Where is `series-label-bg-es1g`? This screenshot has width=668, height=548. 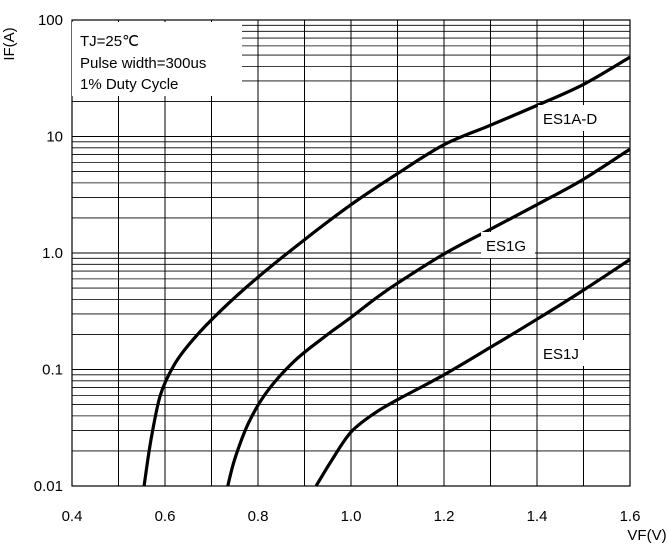 series-label-bg-es1g is located at coordinates (508, 245).